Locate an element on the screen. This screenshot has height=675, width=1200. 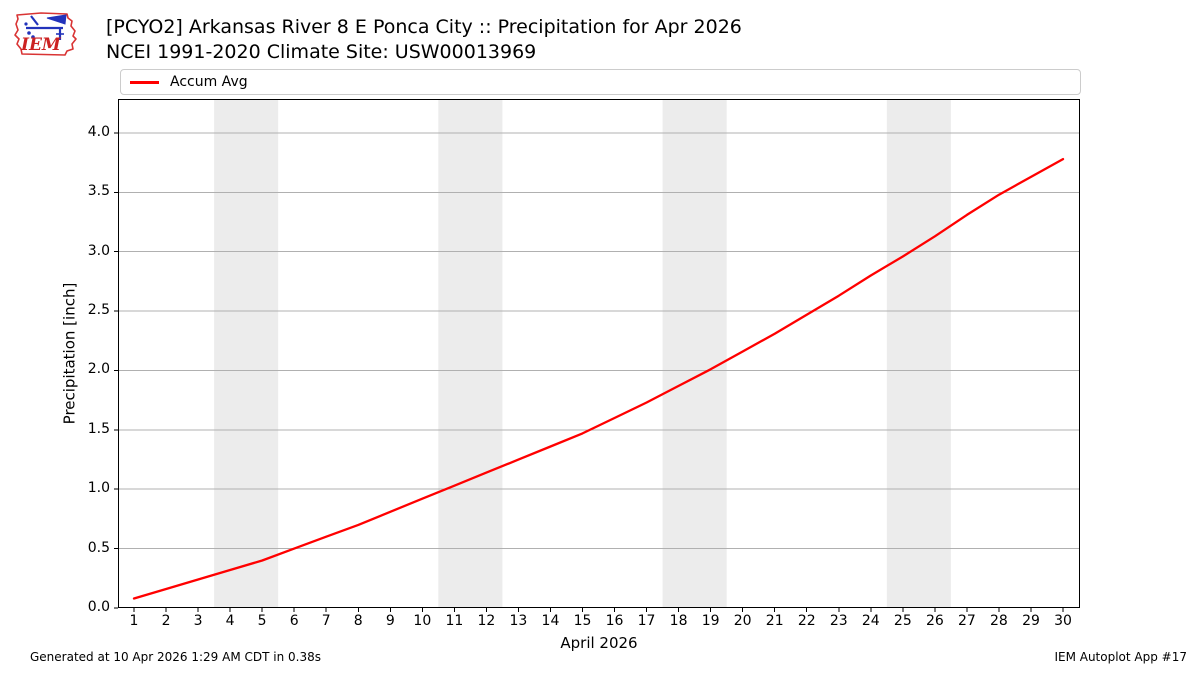
x-tick-label: 14 is located at coordinates (550, 621).